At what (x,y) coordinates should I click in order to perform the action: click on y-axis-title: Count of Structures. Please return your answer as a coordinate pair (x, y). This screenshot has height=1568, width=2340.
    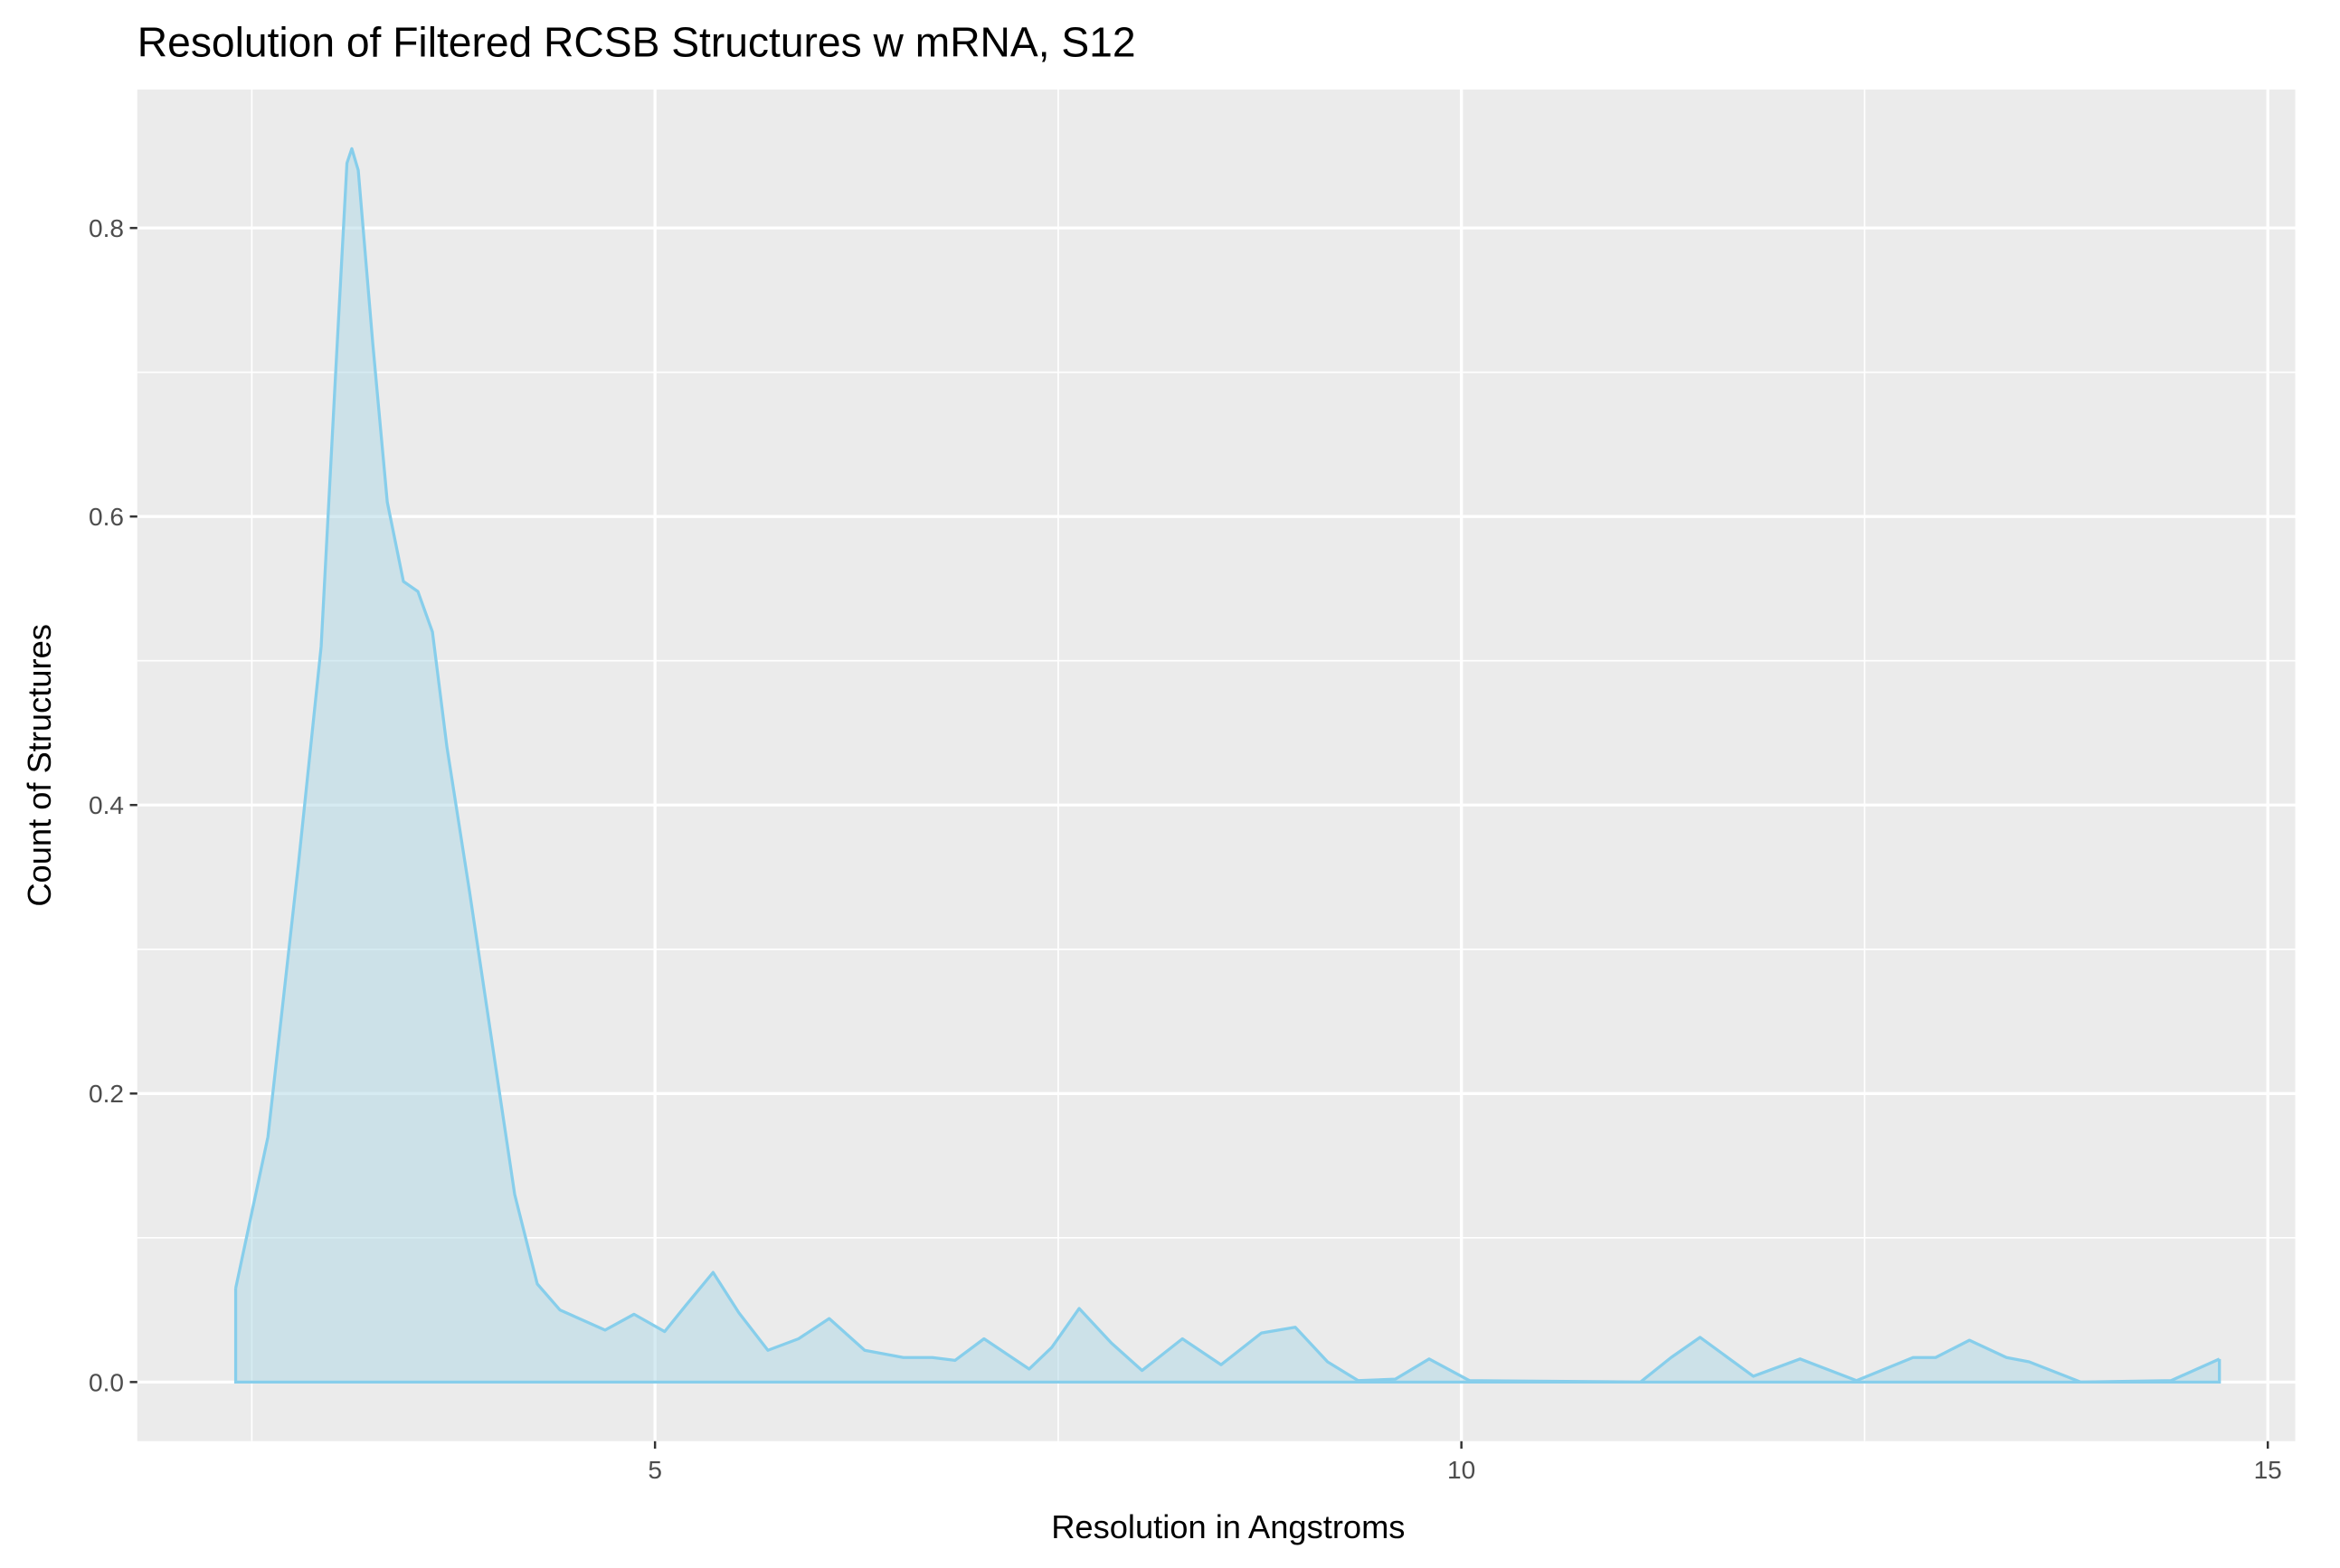
    Looking at the image, I should click on (39, 765).